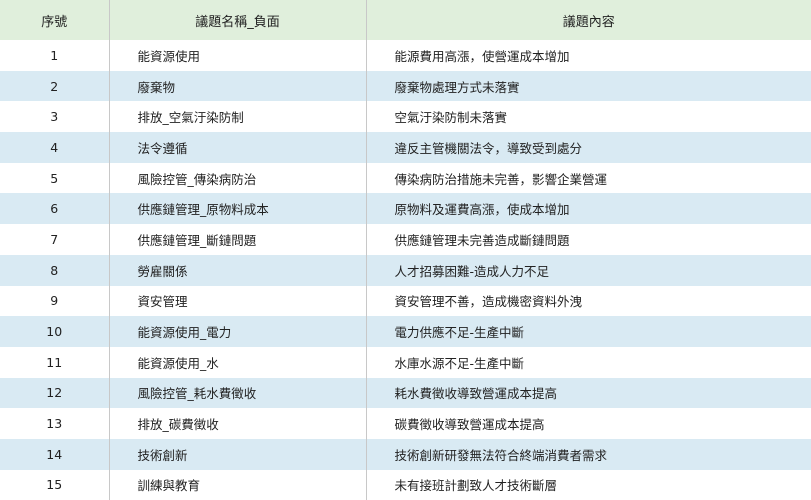 The image size is (811, 500). Describe the element at coordinates (588, 331) in the screenshot. I see `issue-content: 電力供應不足-生產中斷` at that location.